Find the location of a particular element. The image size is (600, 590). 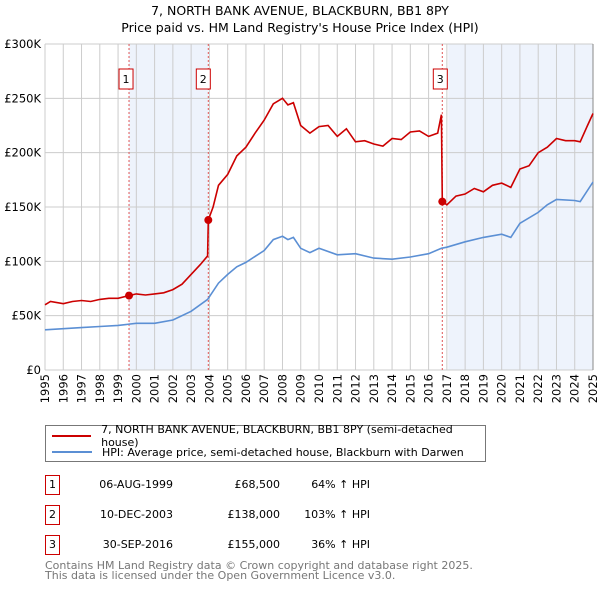

transaction-price: £138,000 is located at coordinates (254, 514).